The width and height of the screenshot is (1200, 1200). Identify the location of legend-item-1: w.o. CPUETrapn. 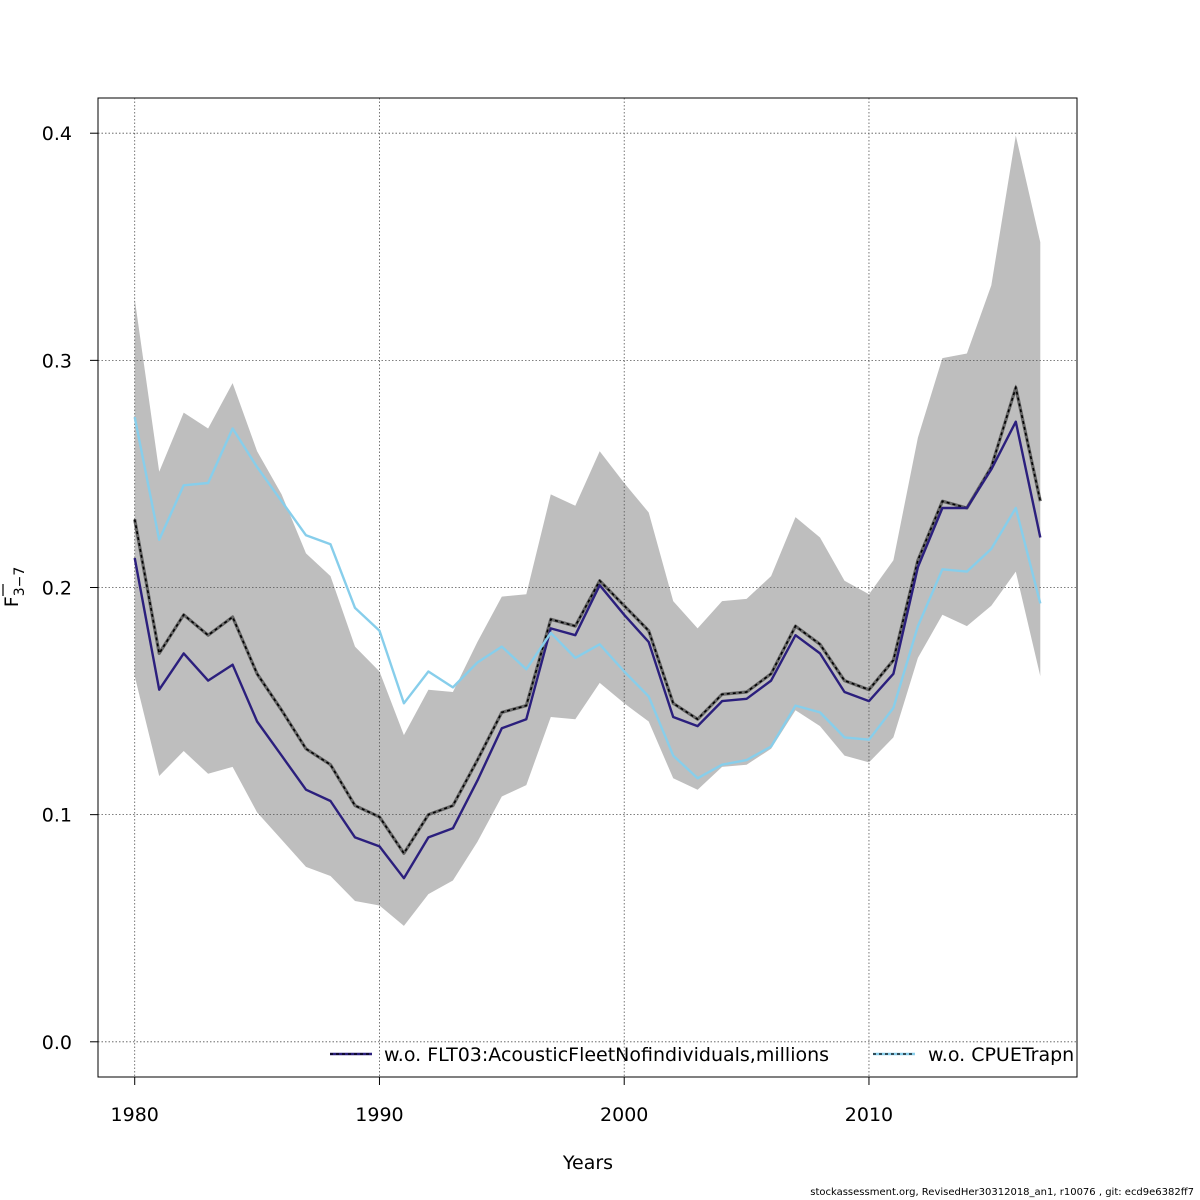
(973, 1055).